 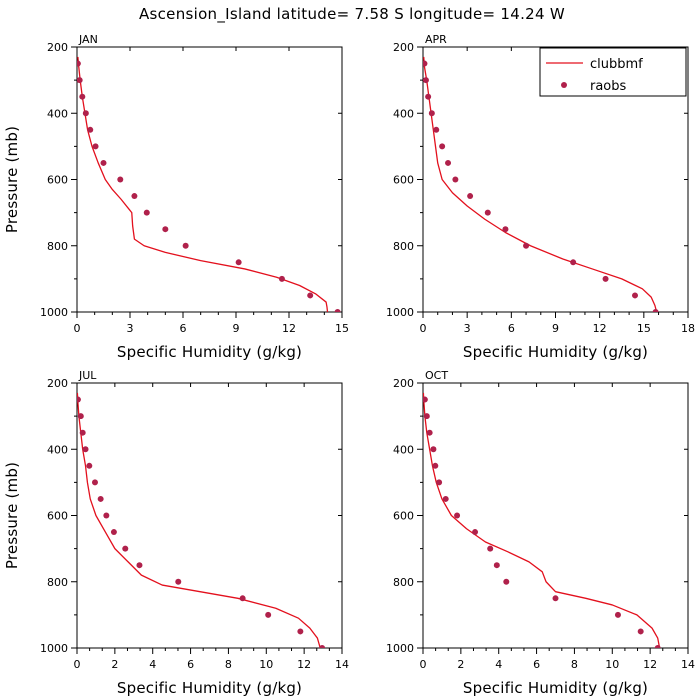 I want to click on x-tick-label: 8, so click(x=574, y=664).